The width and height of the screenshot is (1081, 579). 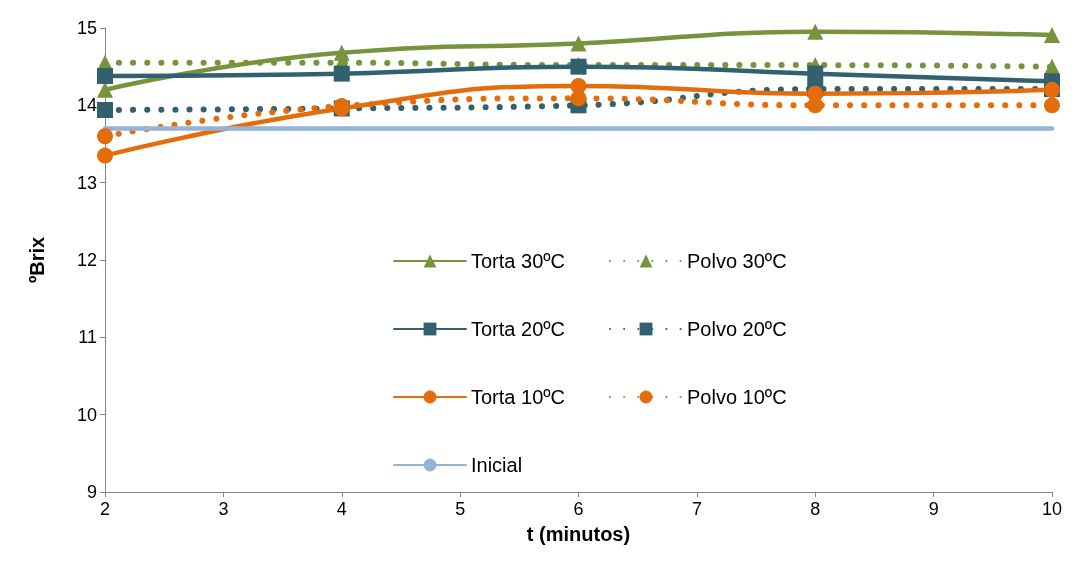 I want to click on legend-label: Polvo 20ºC, so click(x=737, y=329).